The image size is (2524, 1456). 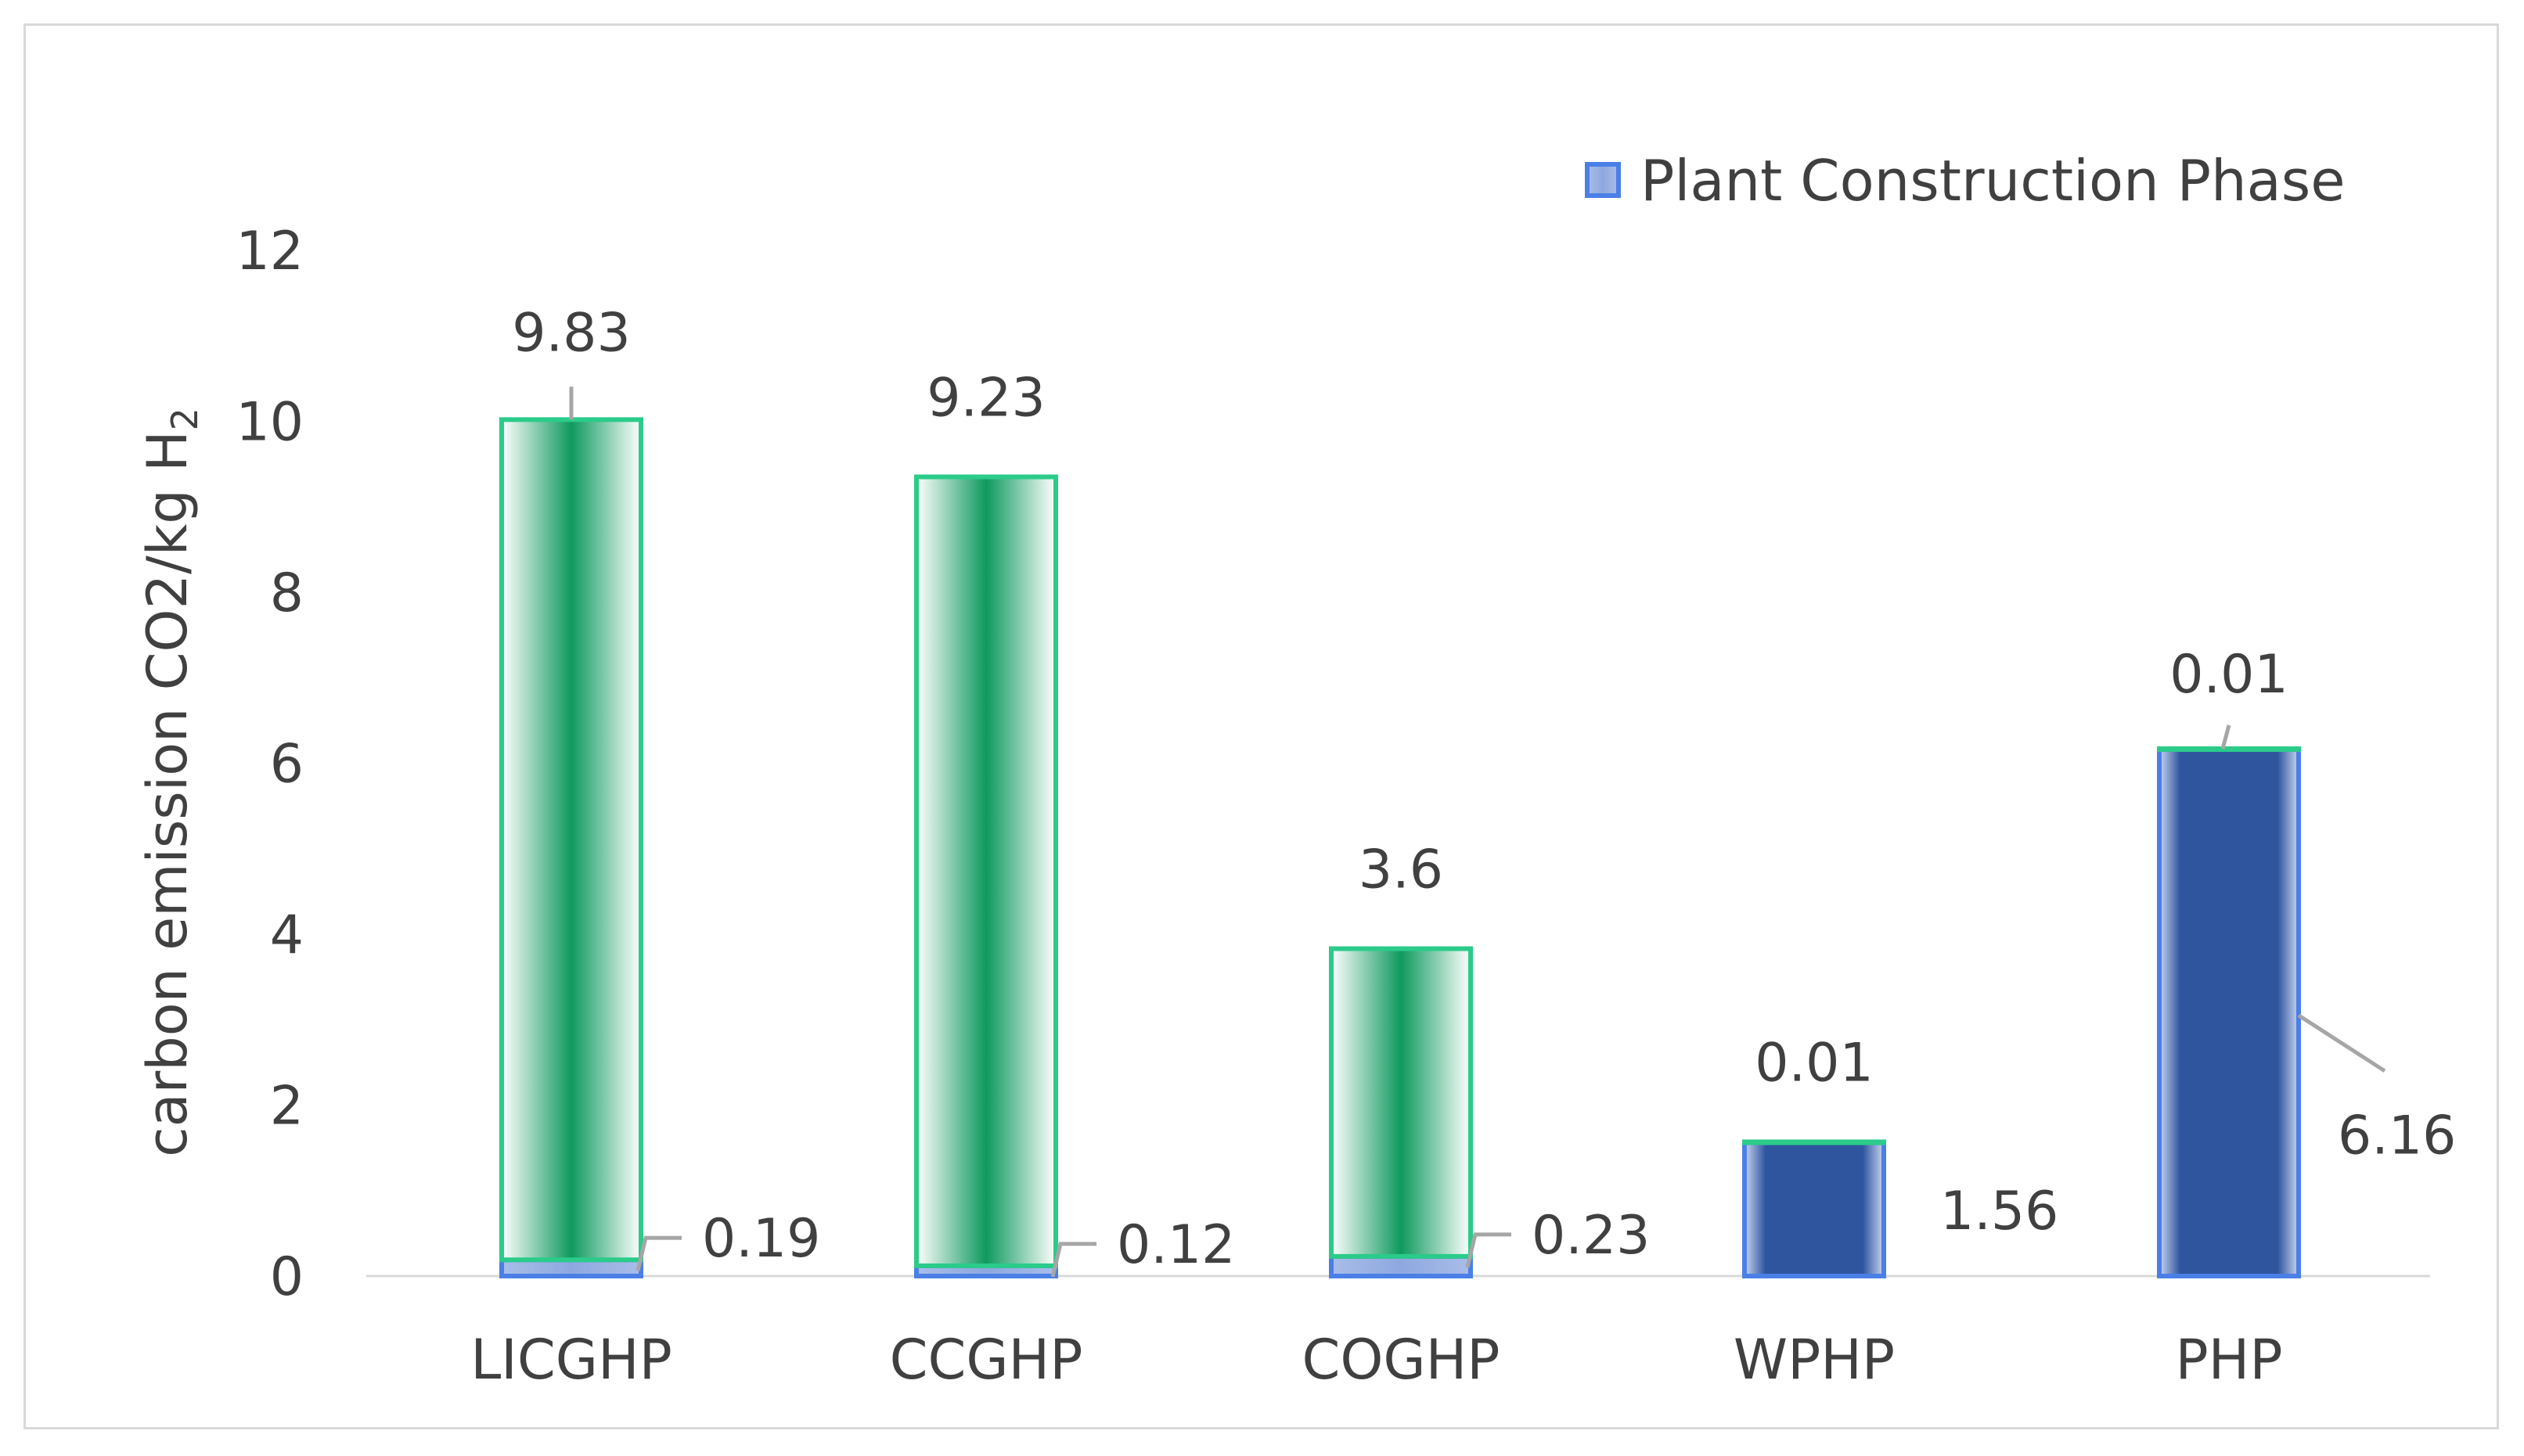 What do you see at coordinates (1401, 870) in the screenshot?
I see `data-label-top-segment: 3.6` at bounding box center [1401, 870].